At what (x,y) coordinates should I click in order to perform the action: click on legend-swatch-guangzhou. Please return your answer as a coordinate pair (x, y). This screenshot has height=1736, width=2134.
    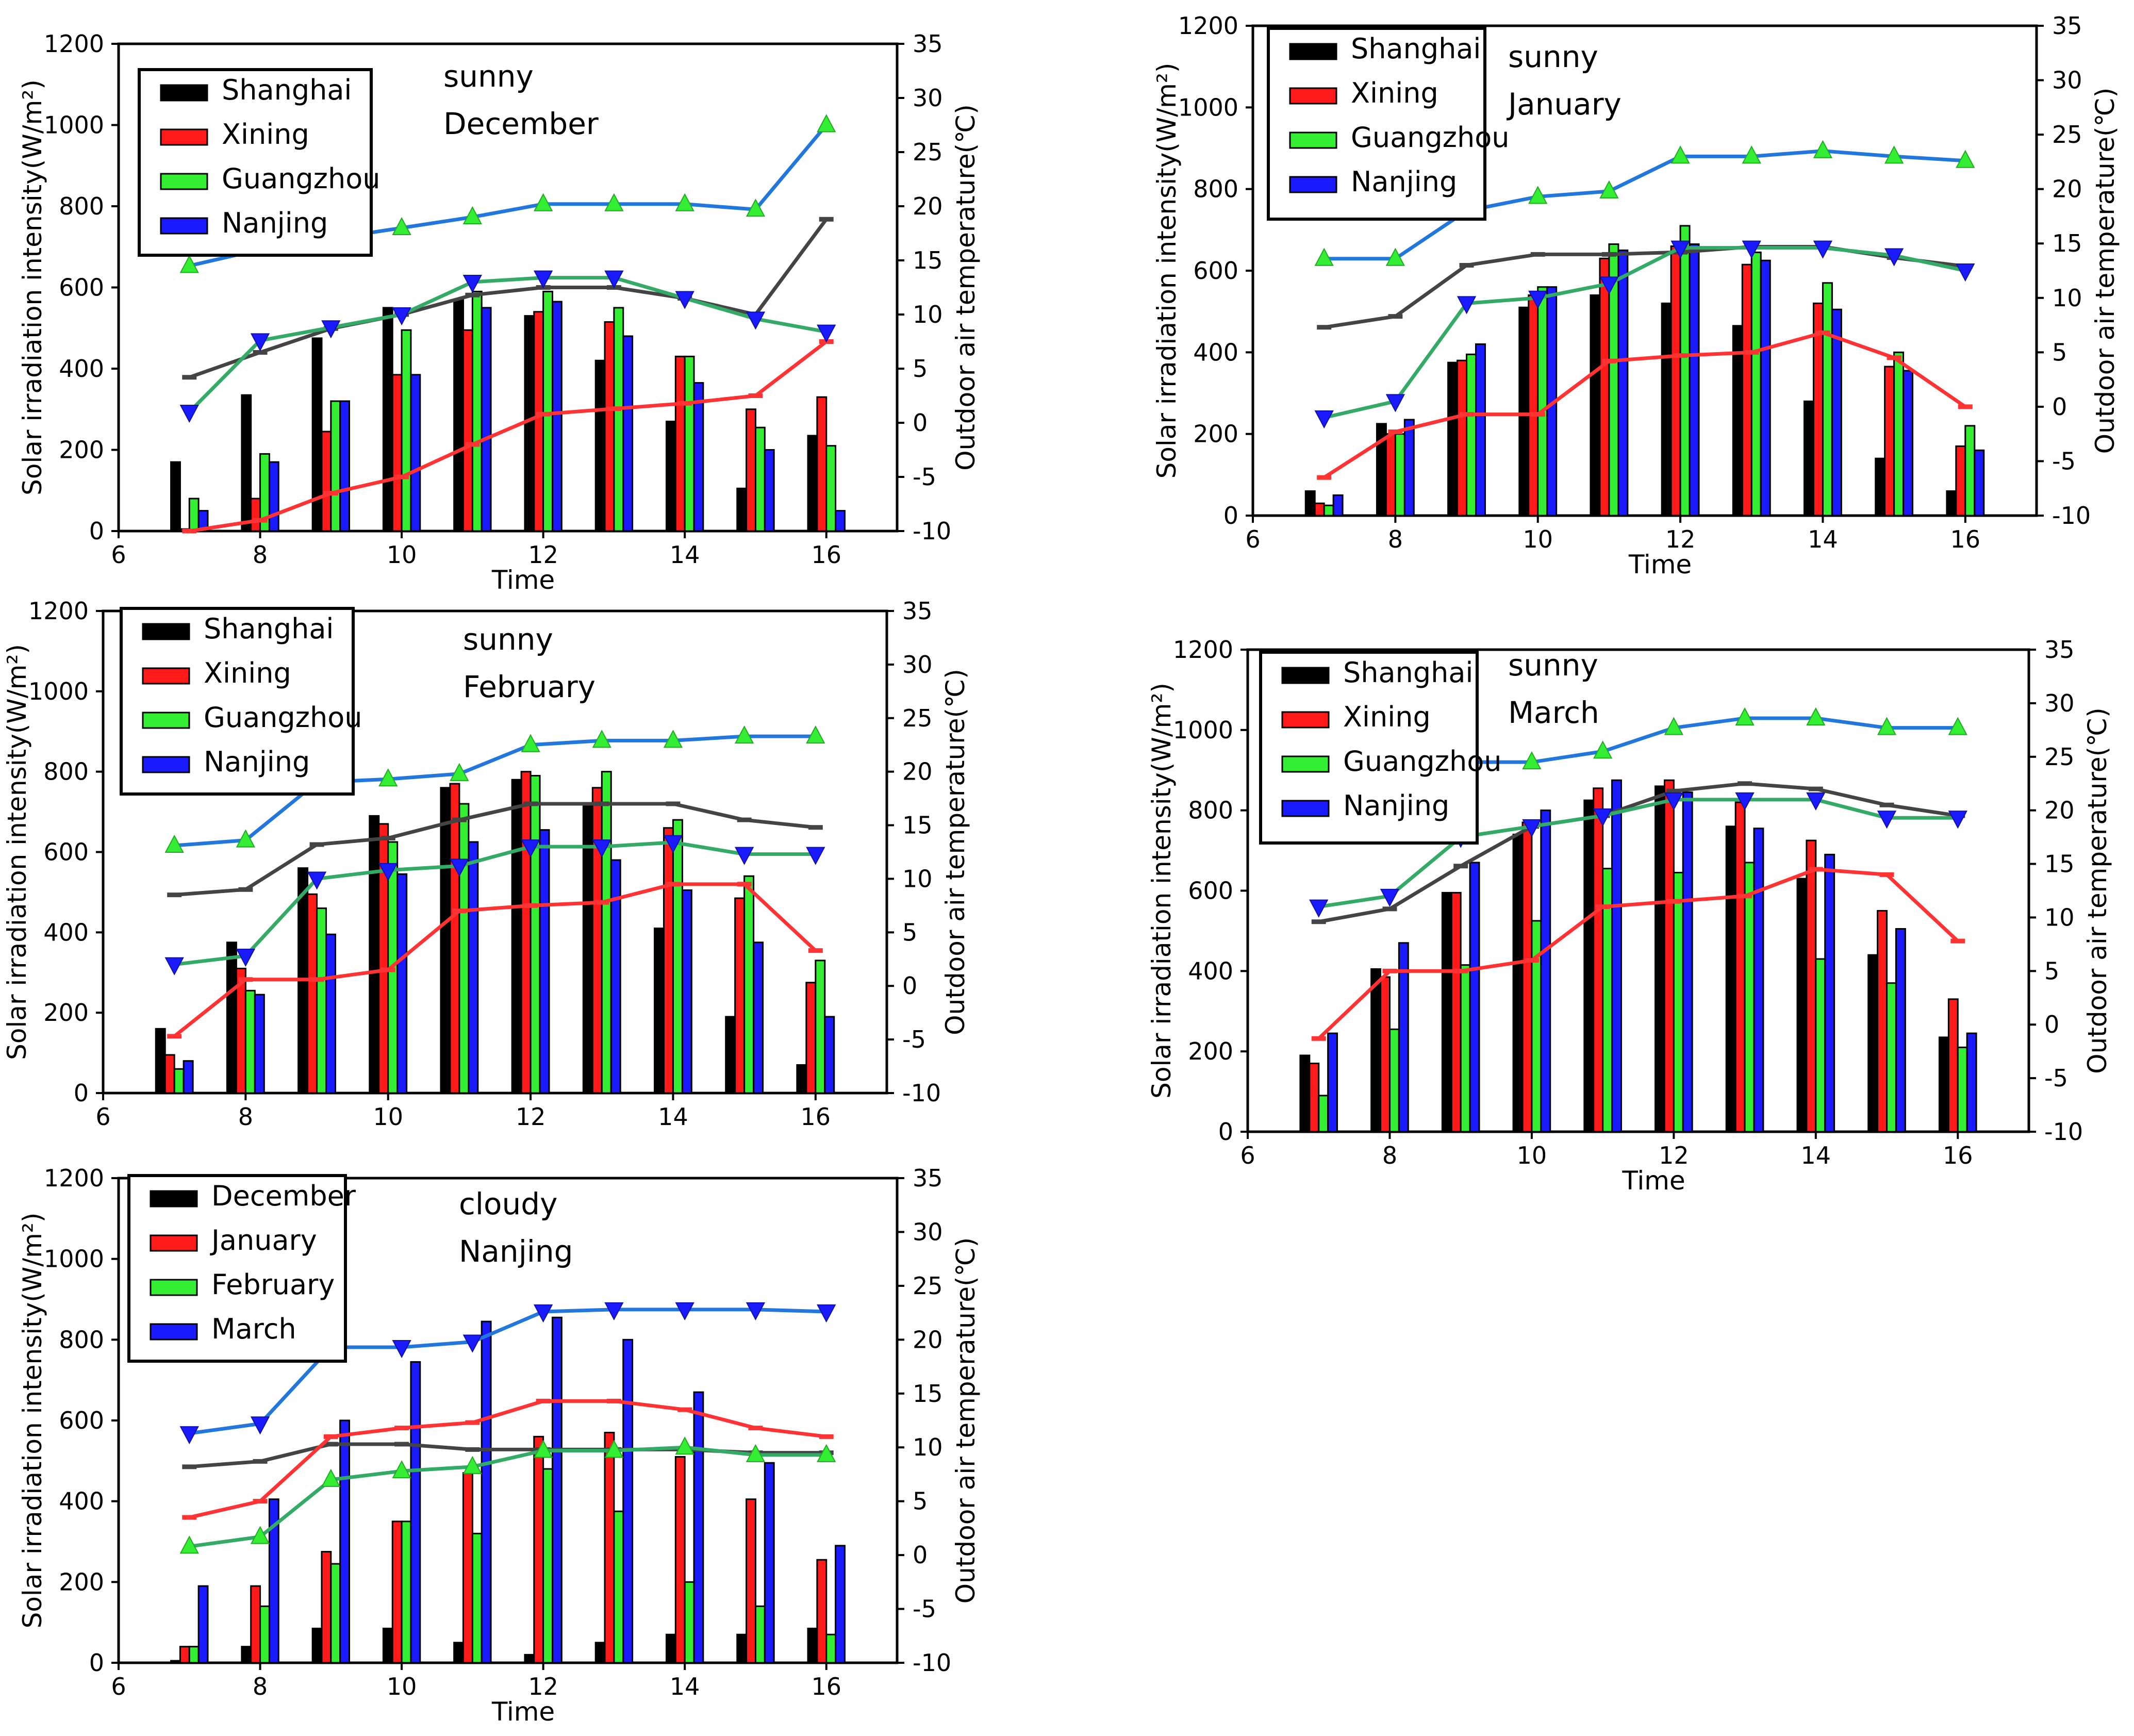
    Looking at the image, I should click on (1306, 764).